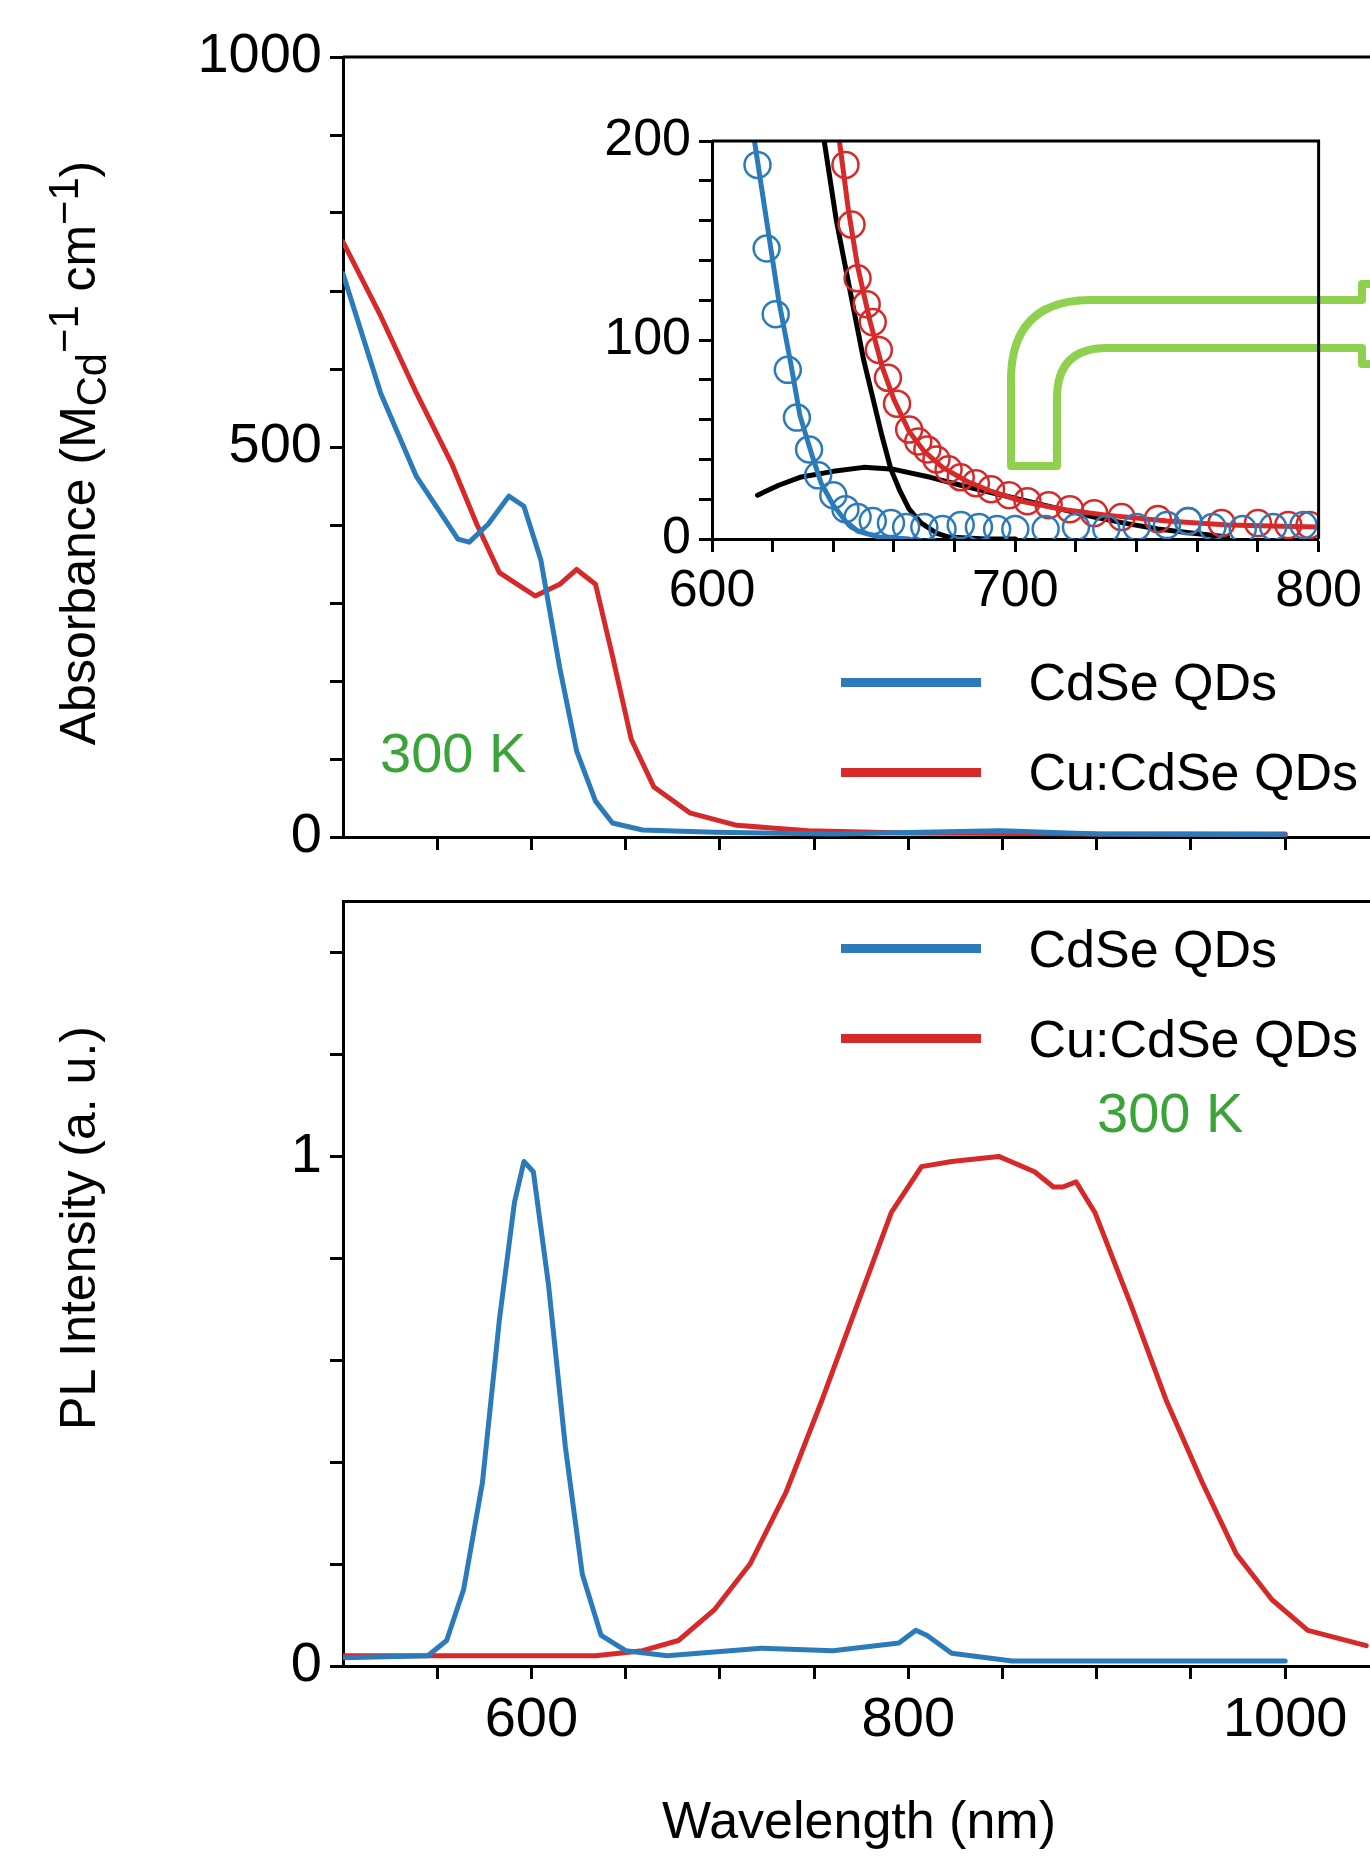 The height and width of the screenshot is (1870, 1370). What do you see at coordinates (647, 137) in the screenshot?
I see `y-tick-label: 200` at bounding box center [647, 137].